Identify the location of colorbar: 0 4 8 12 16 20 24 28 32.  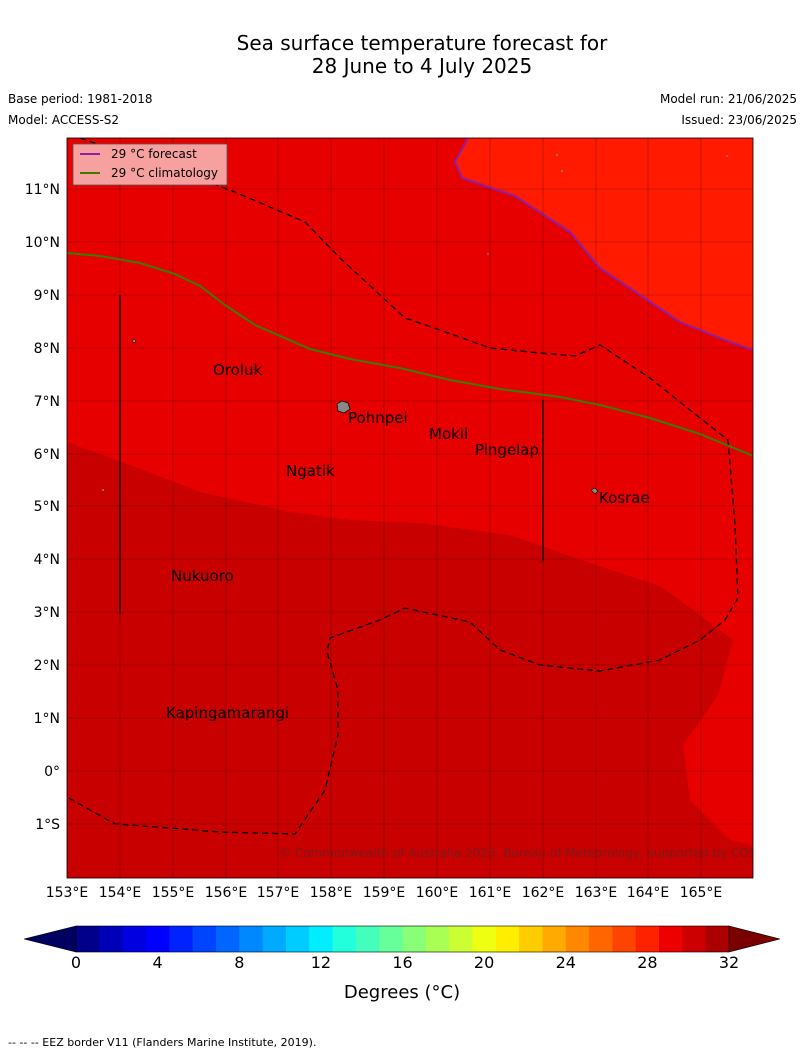
(402, 948).